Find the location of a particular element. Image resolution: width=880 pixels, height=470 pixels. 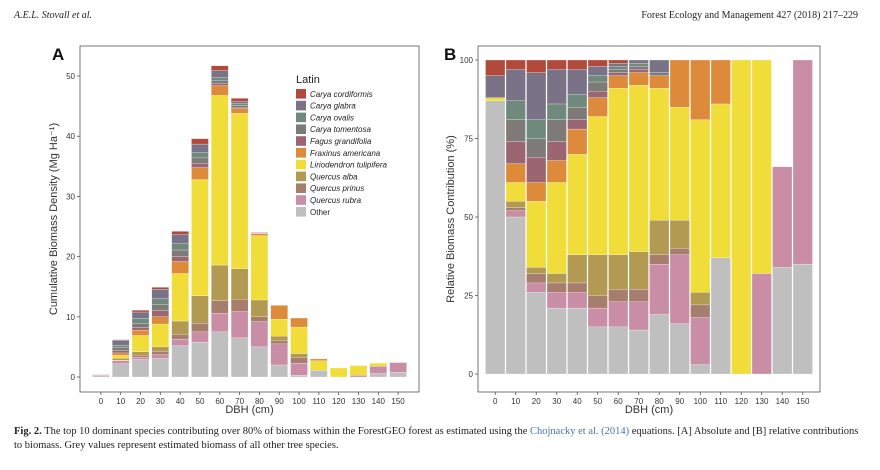

x-tick-label: 80 is located at coordinates (259, 401).